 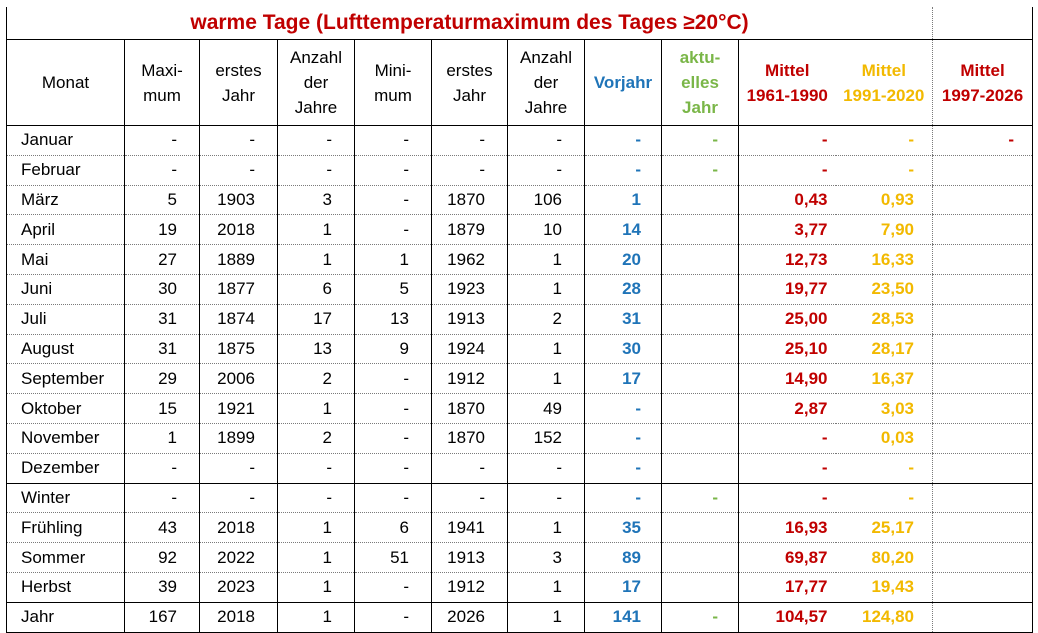 What do you see at coordinates (884, 408) in the screenshot?
I see `cell-mittel-1991-2020: 3,03` at bounding box center [884, 408].